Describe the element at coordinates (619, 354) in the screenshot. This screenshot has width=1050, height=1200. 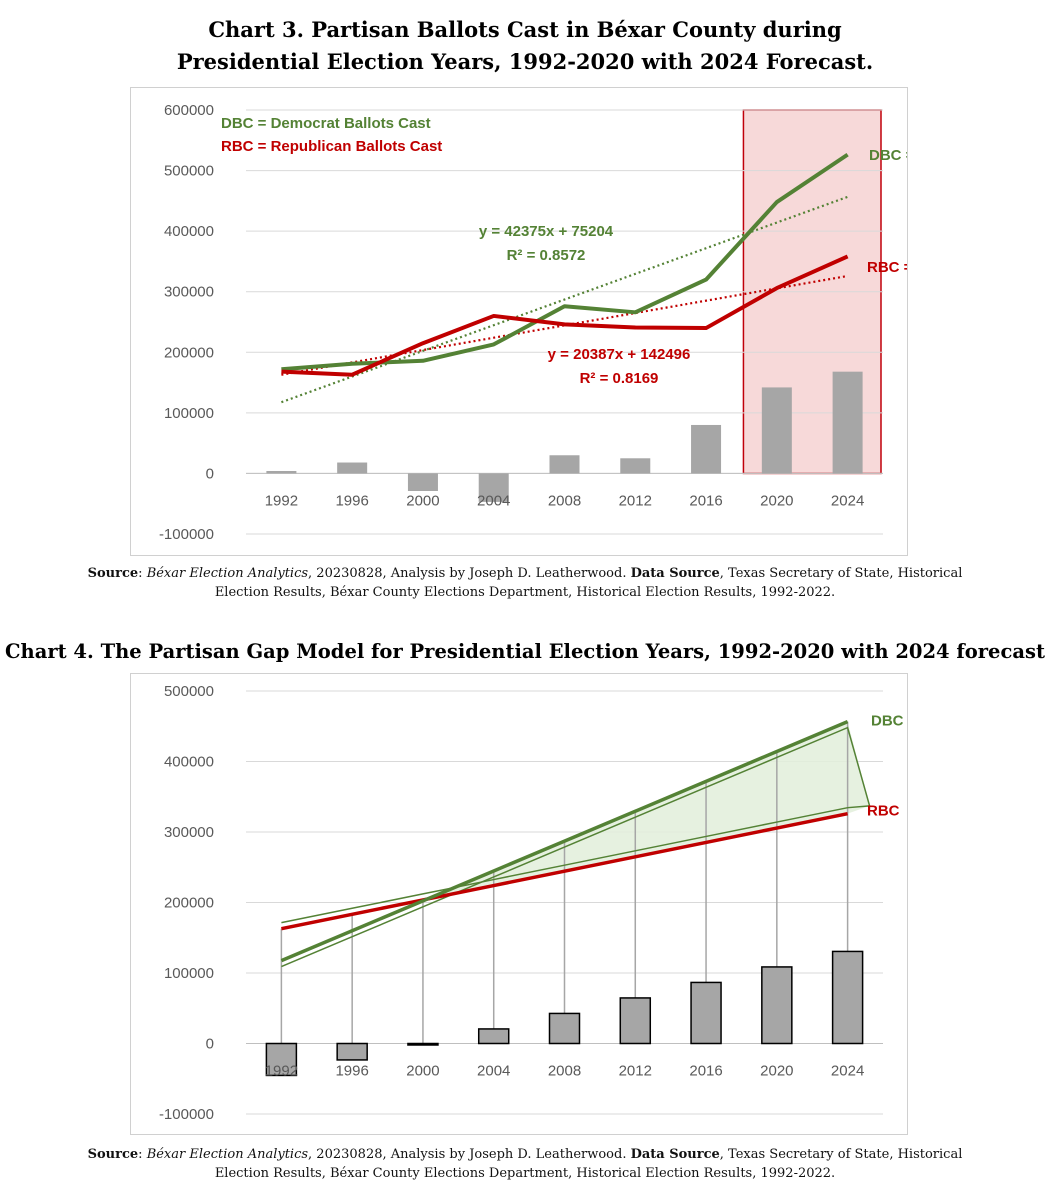
I see `rbc-trend-equation: y = 20387x + 142496` at that location.